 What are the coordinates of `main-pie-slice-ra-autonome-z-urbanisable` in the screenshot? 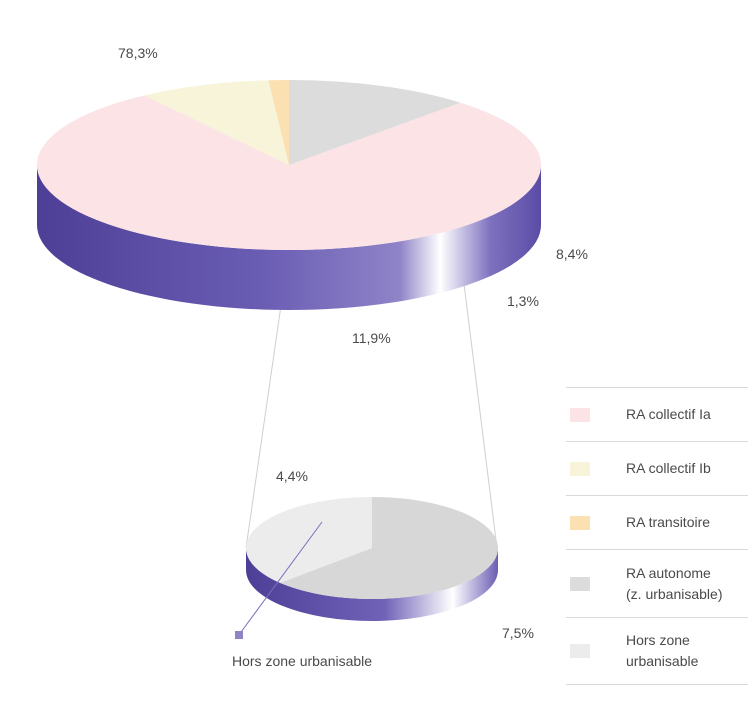 It's located at (375, 122).